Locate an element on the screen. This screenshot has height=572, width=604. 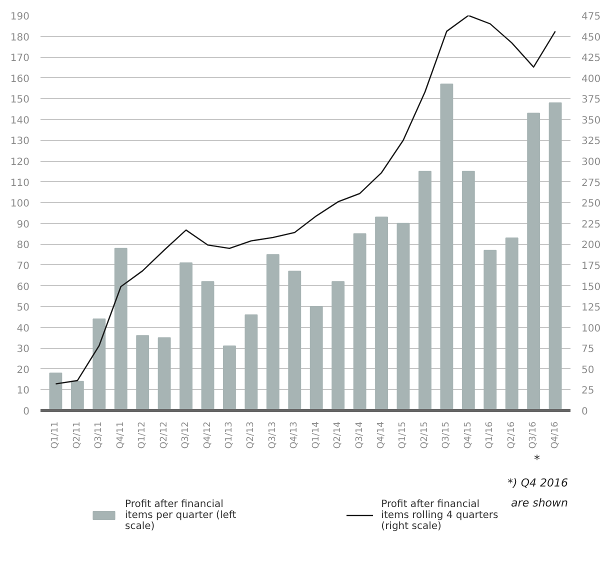
x-tick-label: Q4/15 is located at coordinates (468, 435).